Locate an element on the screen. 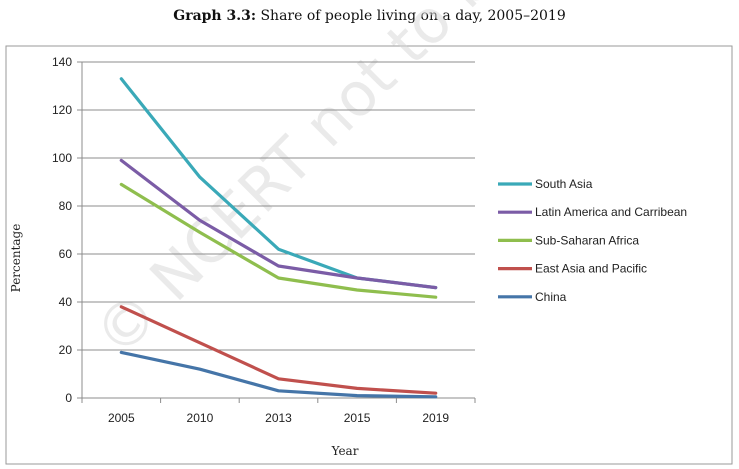  x-tick-label: 2013 is located at coordinates (278, 418).